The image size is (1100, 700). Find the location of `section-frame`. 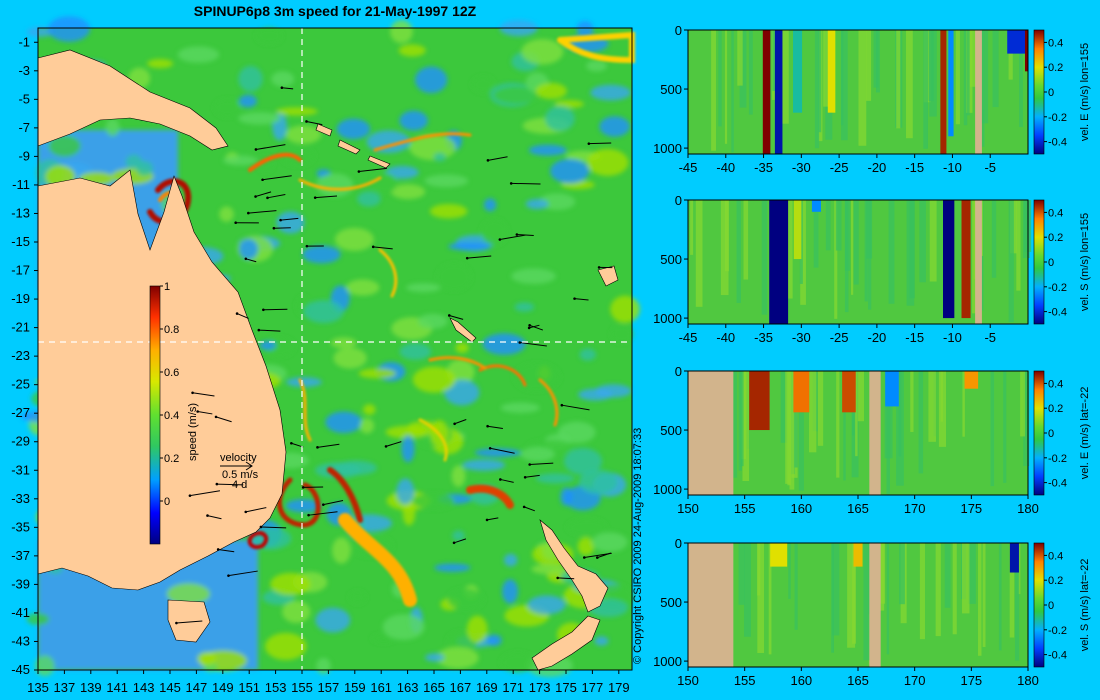

section-frame is located at coordinates (858, 262).